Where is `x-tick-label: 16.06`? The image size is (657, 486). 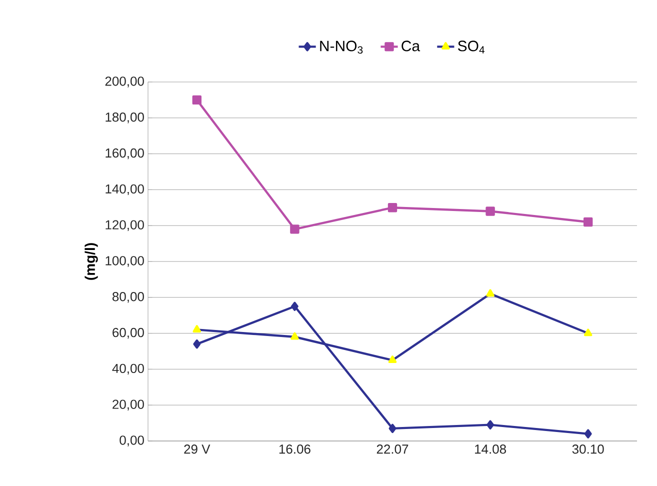 x-tick-label: 16.06 is located at coordinates (294, 449).